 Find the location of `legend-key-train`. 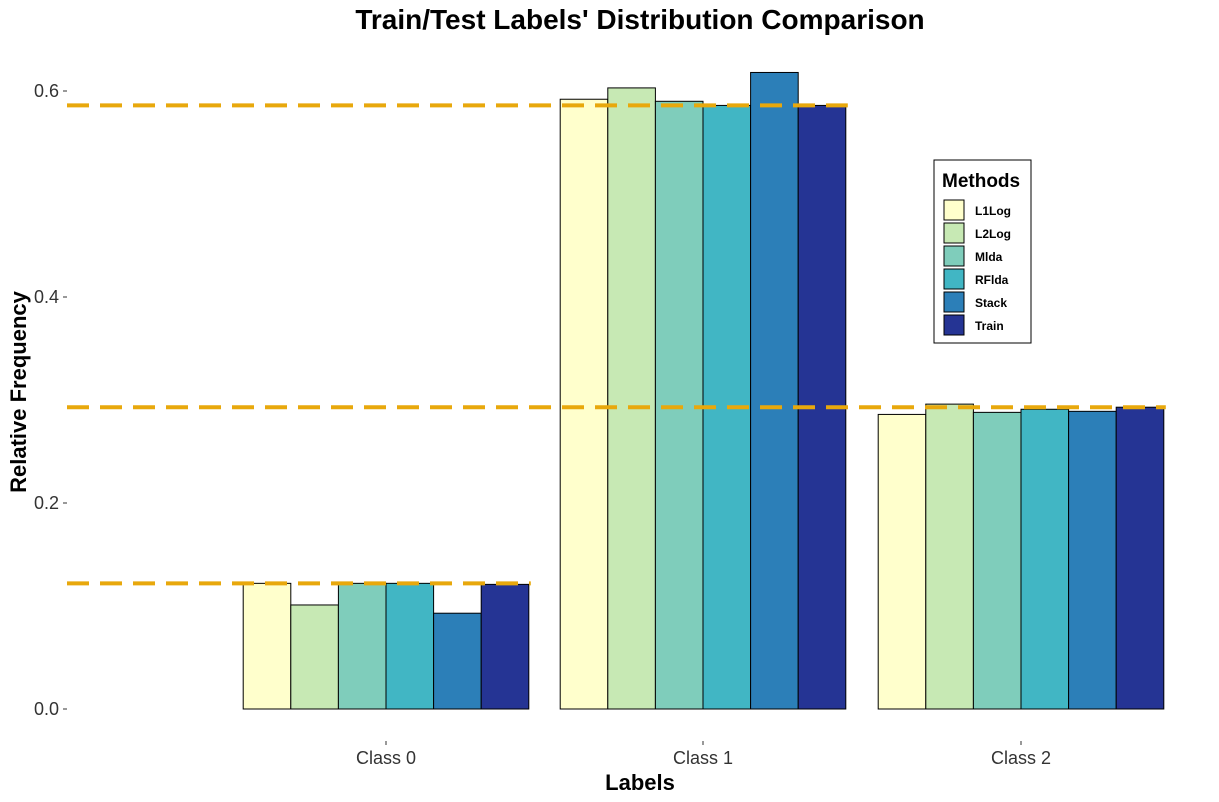

legend-key-train is located at coordinates (954, 325).